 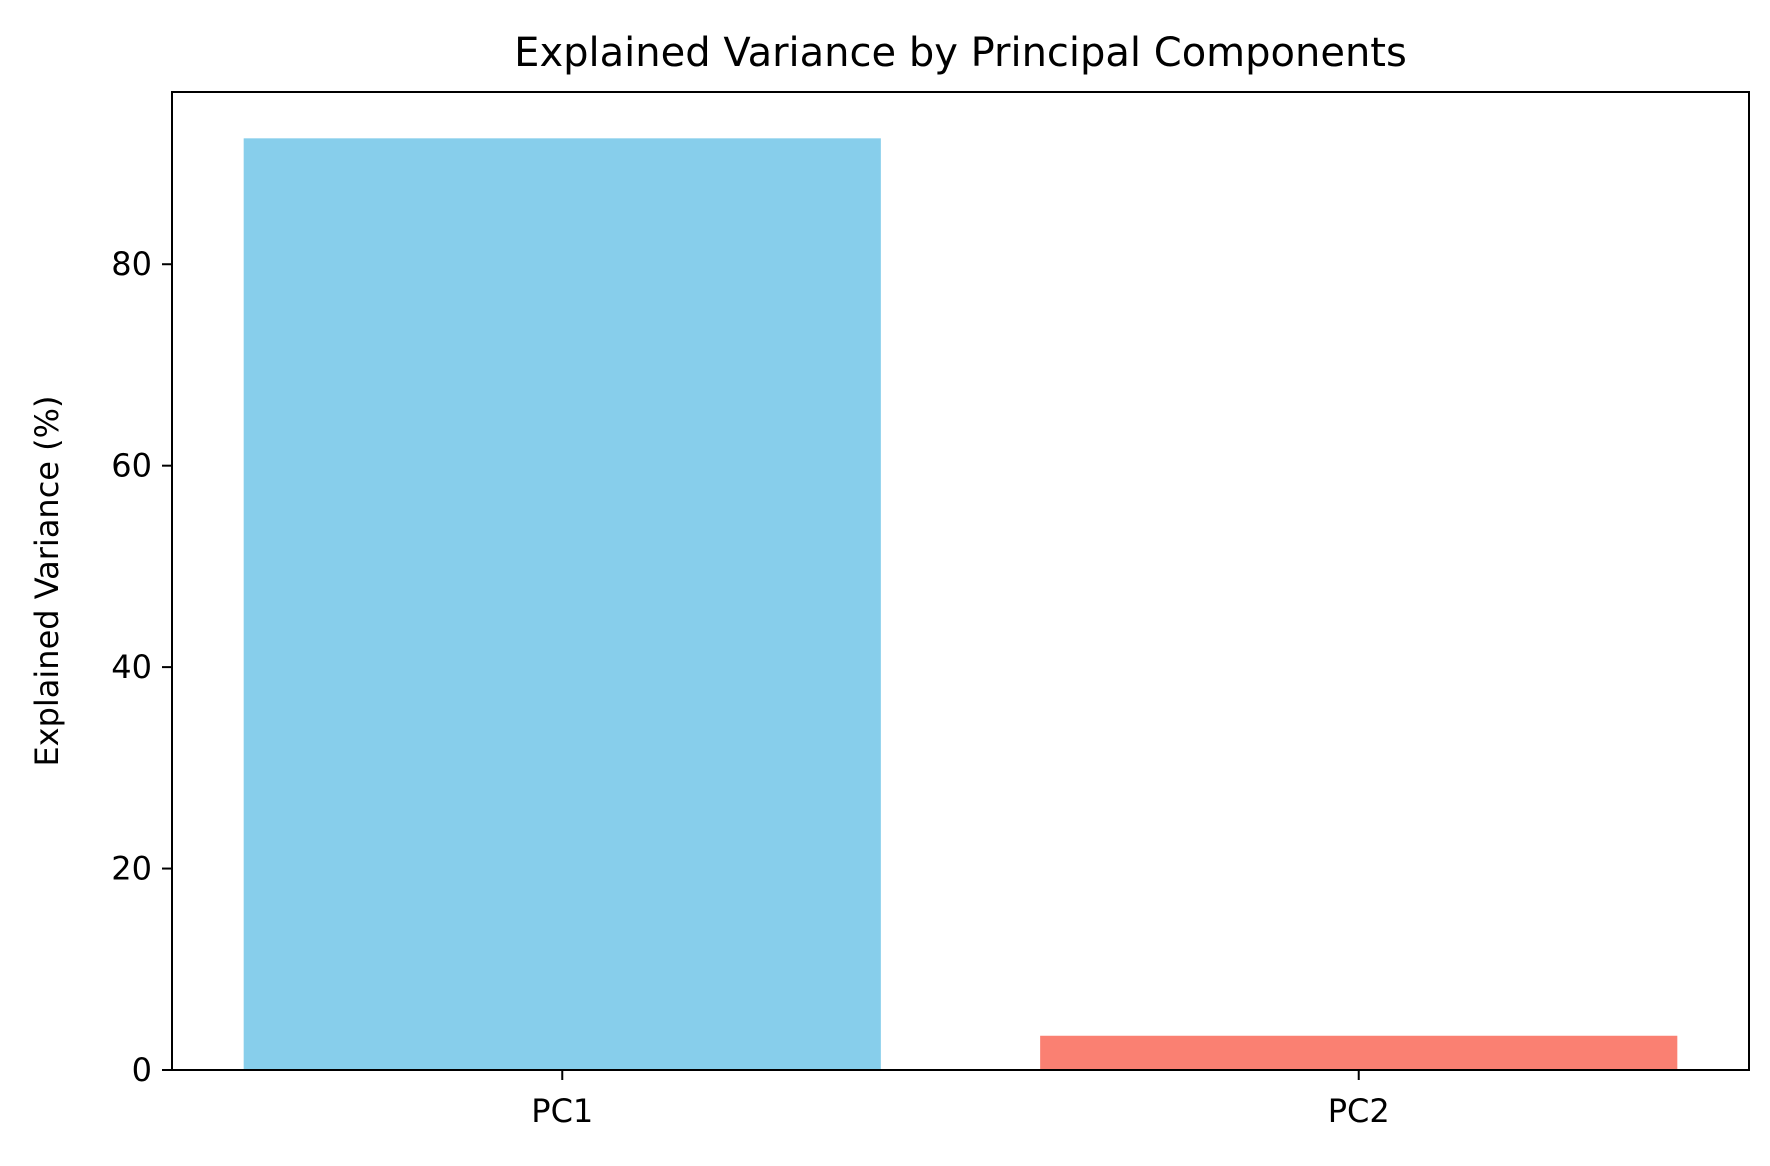 I want to click on y-tick-label-40: 40, so click(x=131, y=667).